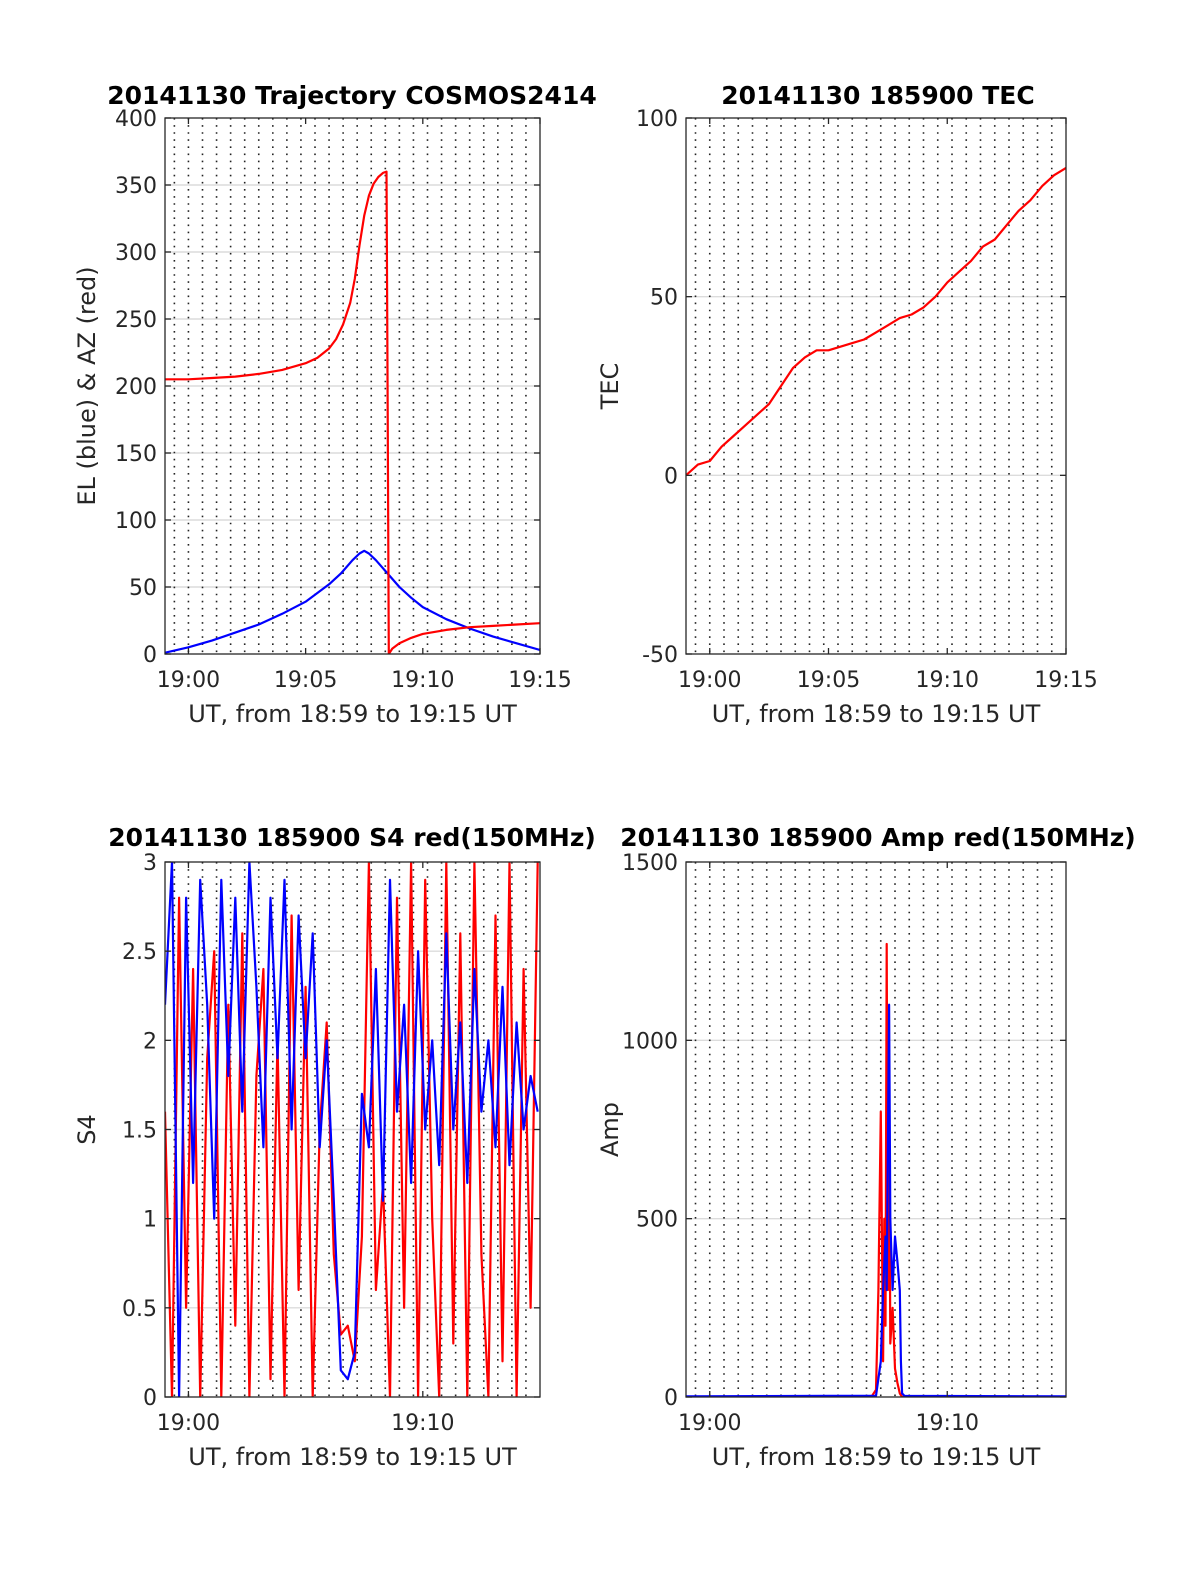  I want to click on tec-title: 20141130 185900 TEC, so click(877, 95).